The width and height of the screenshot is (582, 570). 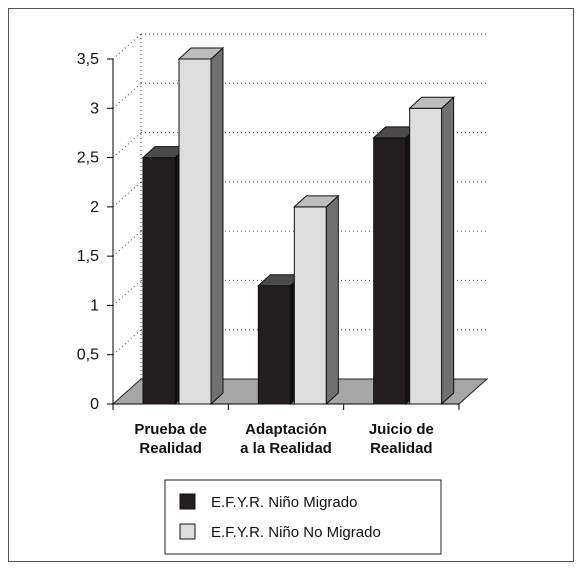 What do you see at coordinates (286, 429) in the screenshot?
I see `x-category-label: Adaptación` at bounding box center [286, 429].